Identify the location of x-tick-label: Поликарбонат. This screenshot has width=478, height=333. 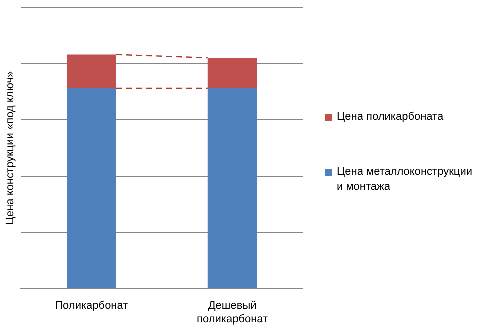
(91, 306).